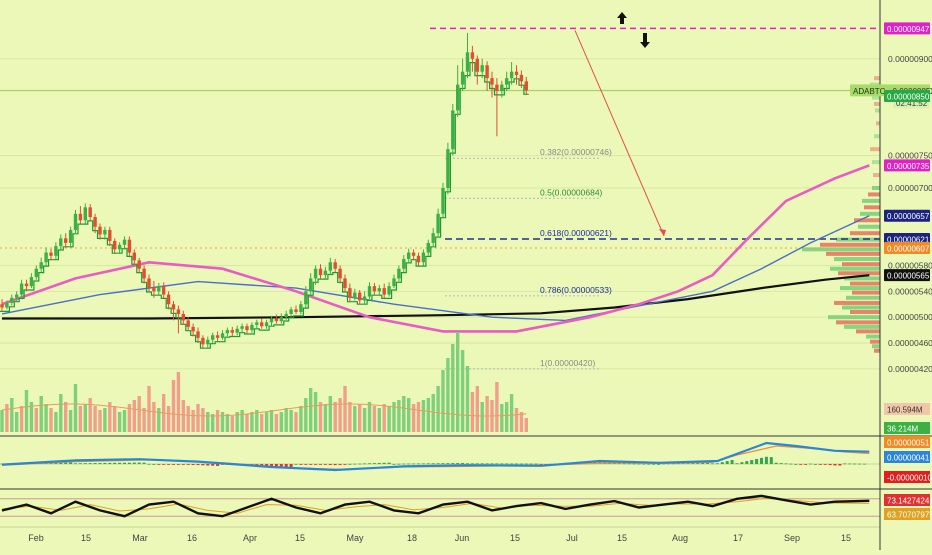 The image size is (932, 555). What do you see at coordinates (905, 410) in the screenshot?
I see `volume-label-text: 160.594M` at bounding box center [905, 410].